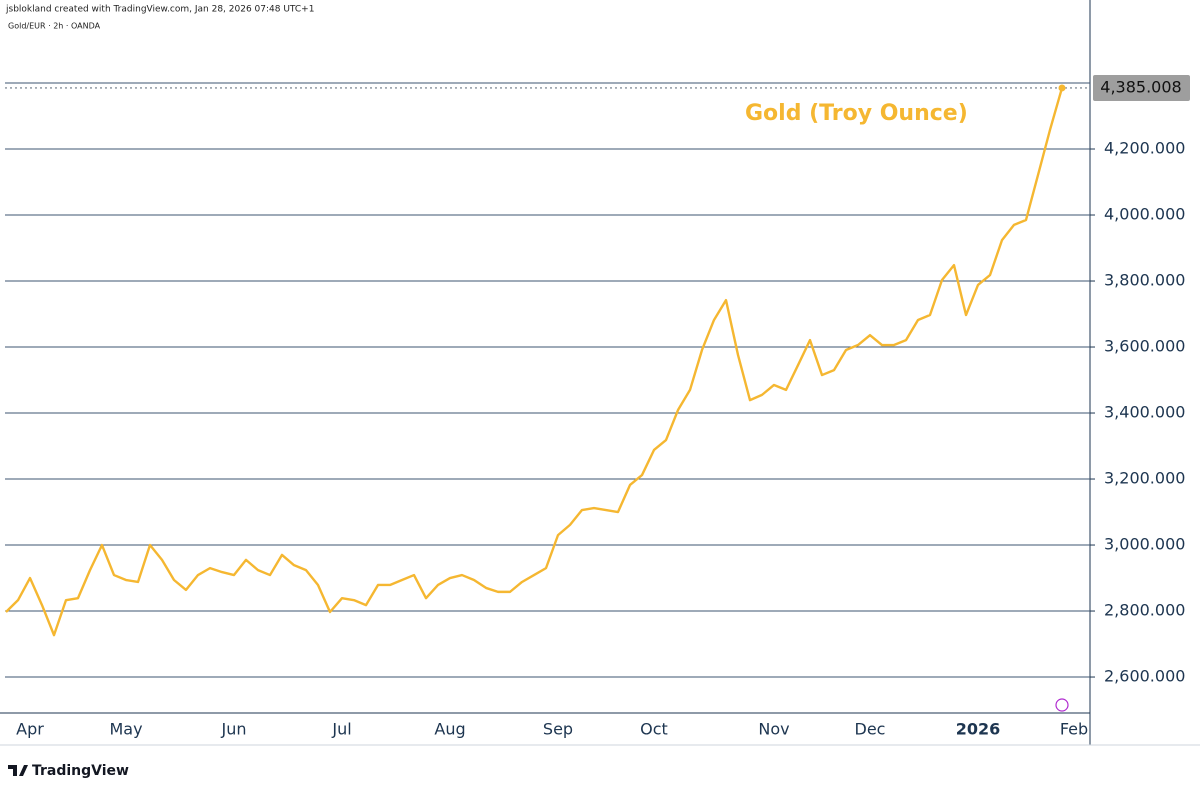 Image resolution: width=1200 pixels, height=789 pixels. What do you see at coordinates (654, 729) in the screenshot?
I see `x-tick-label: Oct` at bounding box center [654, 729].